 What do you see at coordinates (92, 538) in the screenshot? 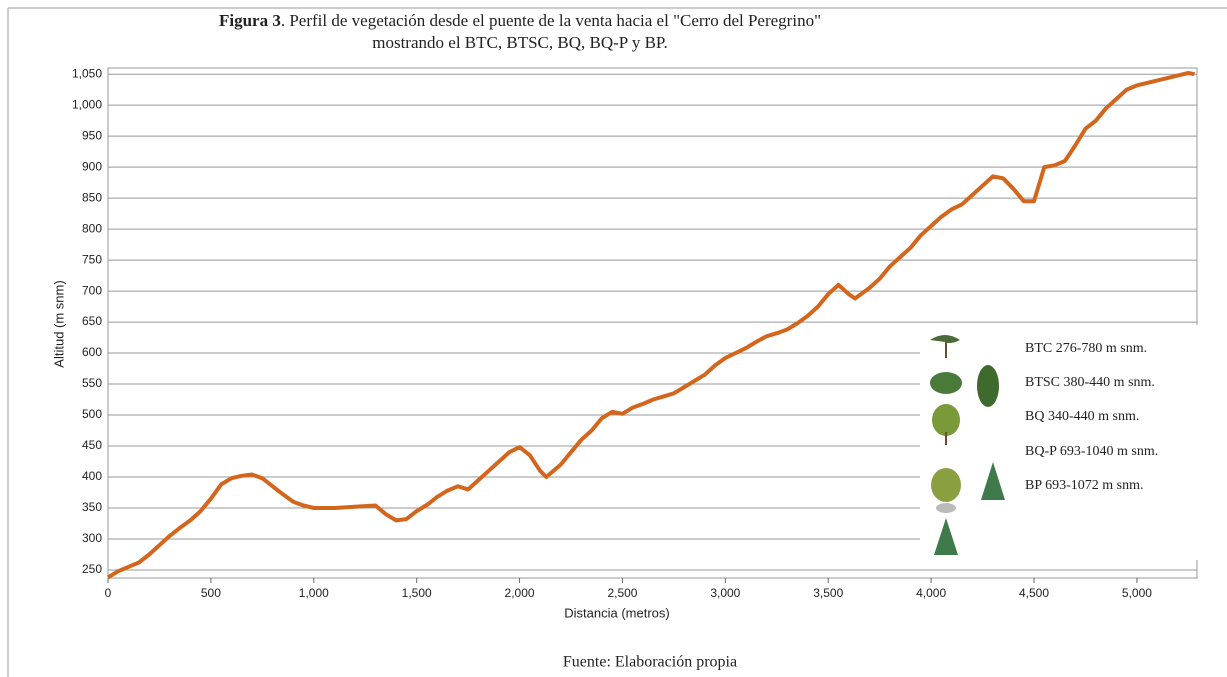
I see `y-tick-label: 300` at bounding box center [92, 538].